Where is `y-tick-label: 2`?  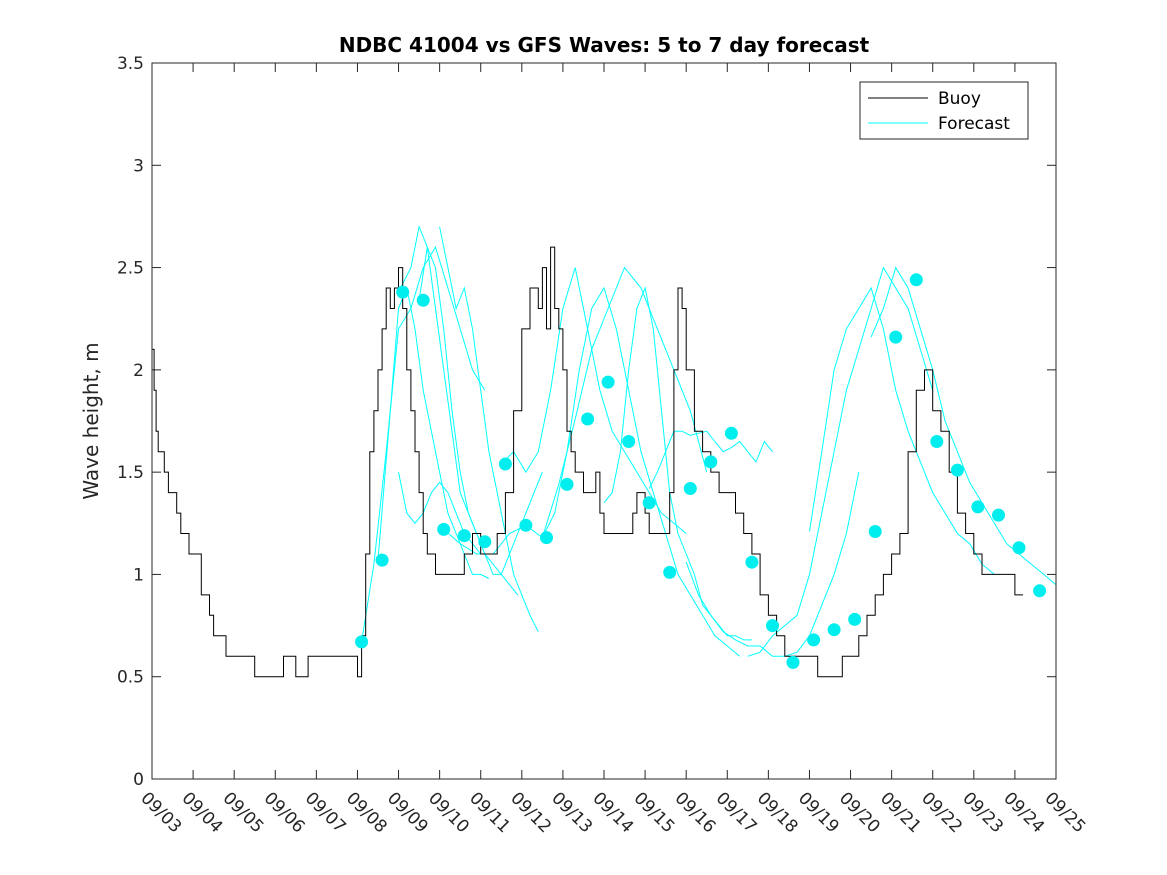 y-tick-label: 2 is located at coordinates (138, 371).